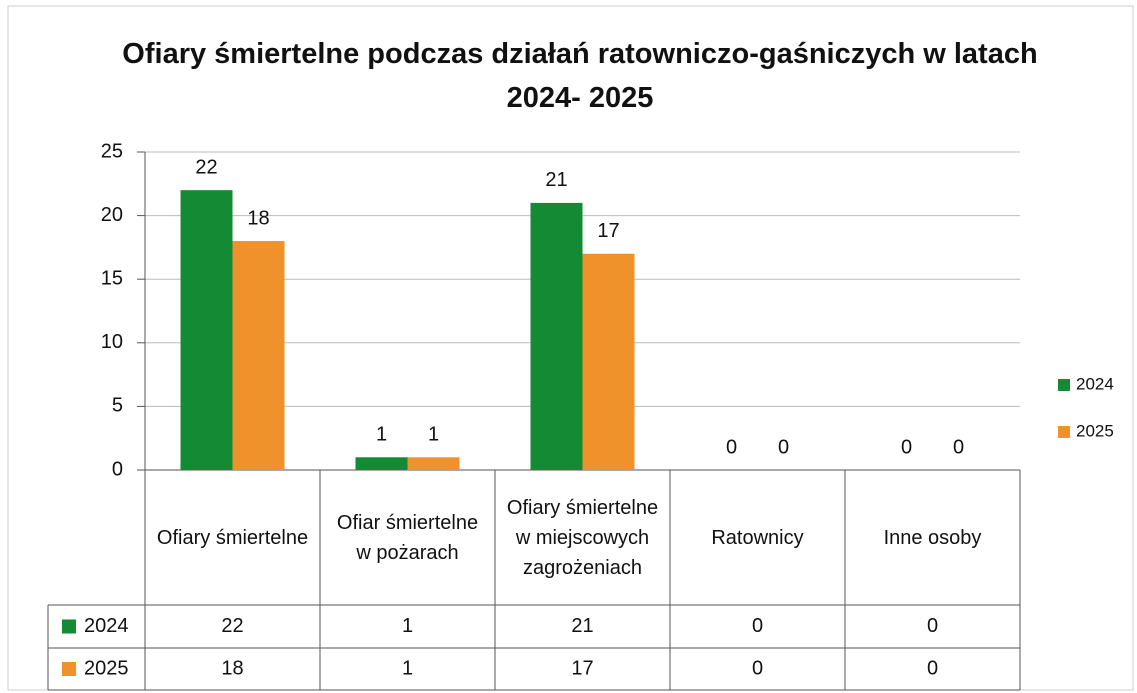 This screenshot has width=1137, height=693. I want to click on y-tick-label: 25, so click(112, 151).